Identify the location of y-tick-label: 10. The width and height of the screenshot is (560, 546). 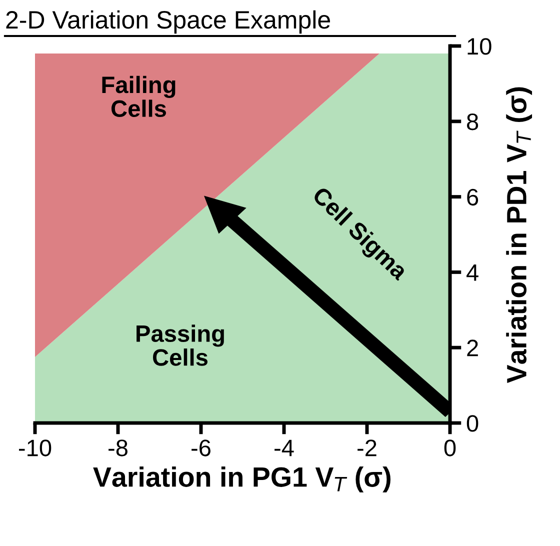
(480, 46).